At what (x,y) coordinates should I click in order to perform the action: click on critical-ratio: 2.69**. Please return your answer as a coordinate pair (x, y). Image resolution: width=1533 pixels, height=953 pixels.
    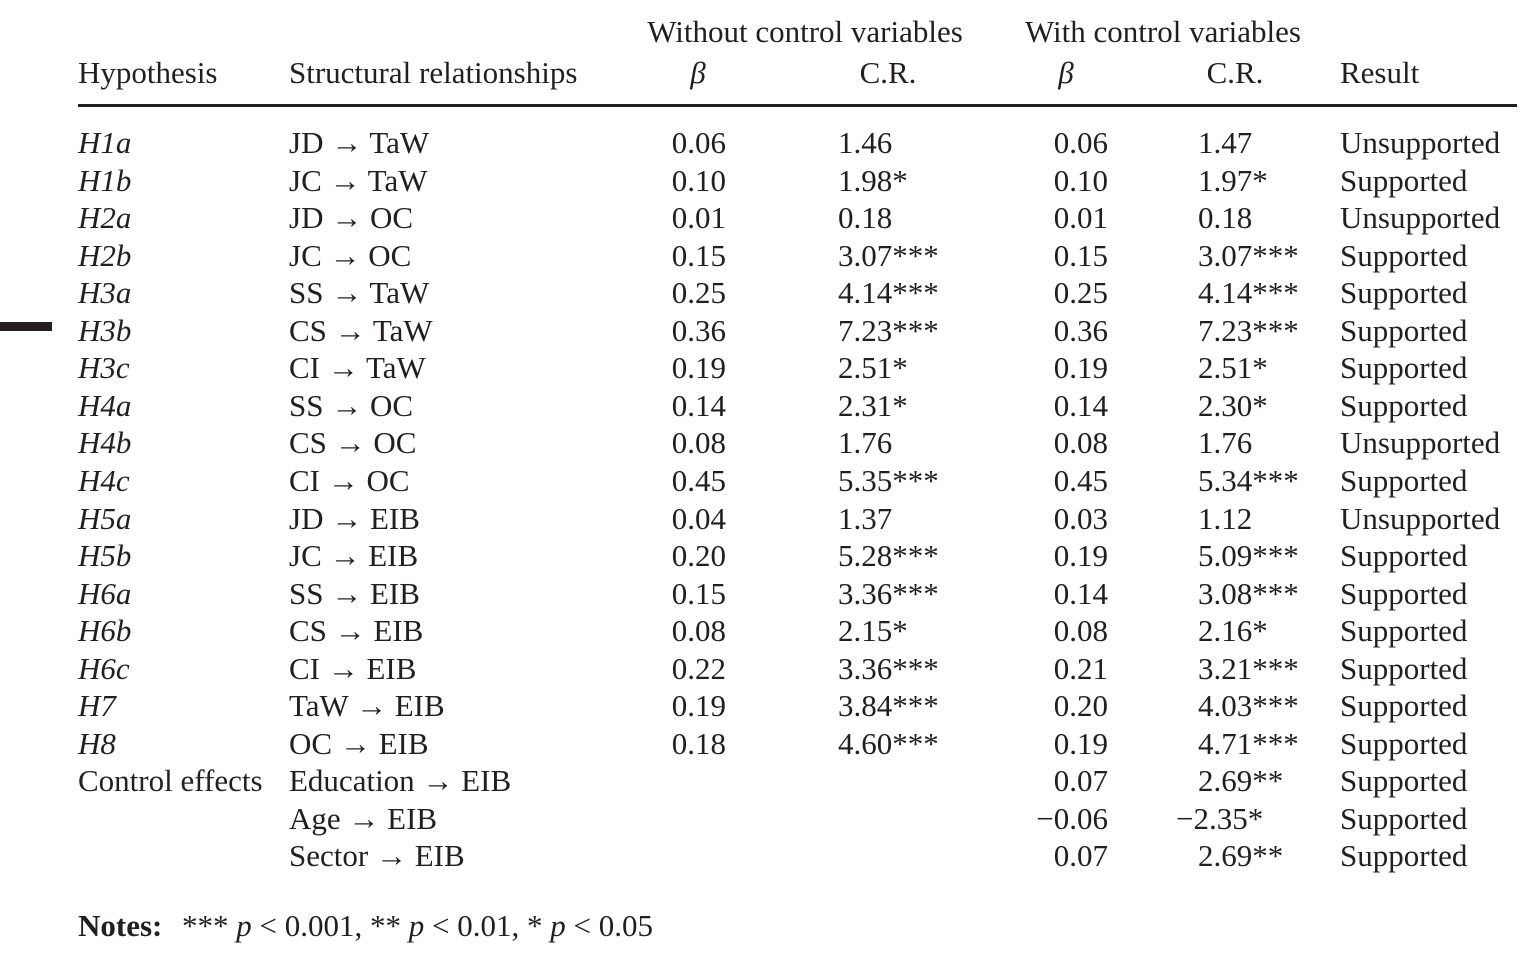
    Looking at the image, I should click on (1241, 781).